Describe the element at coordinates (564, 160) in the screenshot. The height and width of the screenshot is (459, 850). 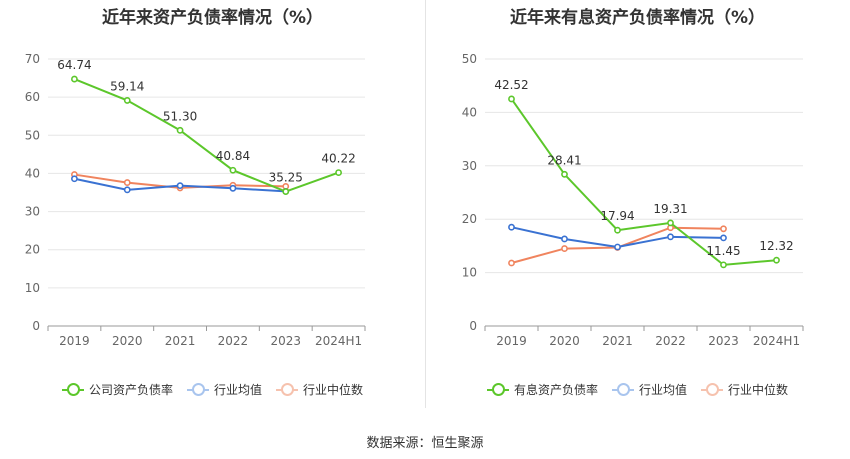
I see `data-label: 28.41` at that location.